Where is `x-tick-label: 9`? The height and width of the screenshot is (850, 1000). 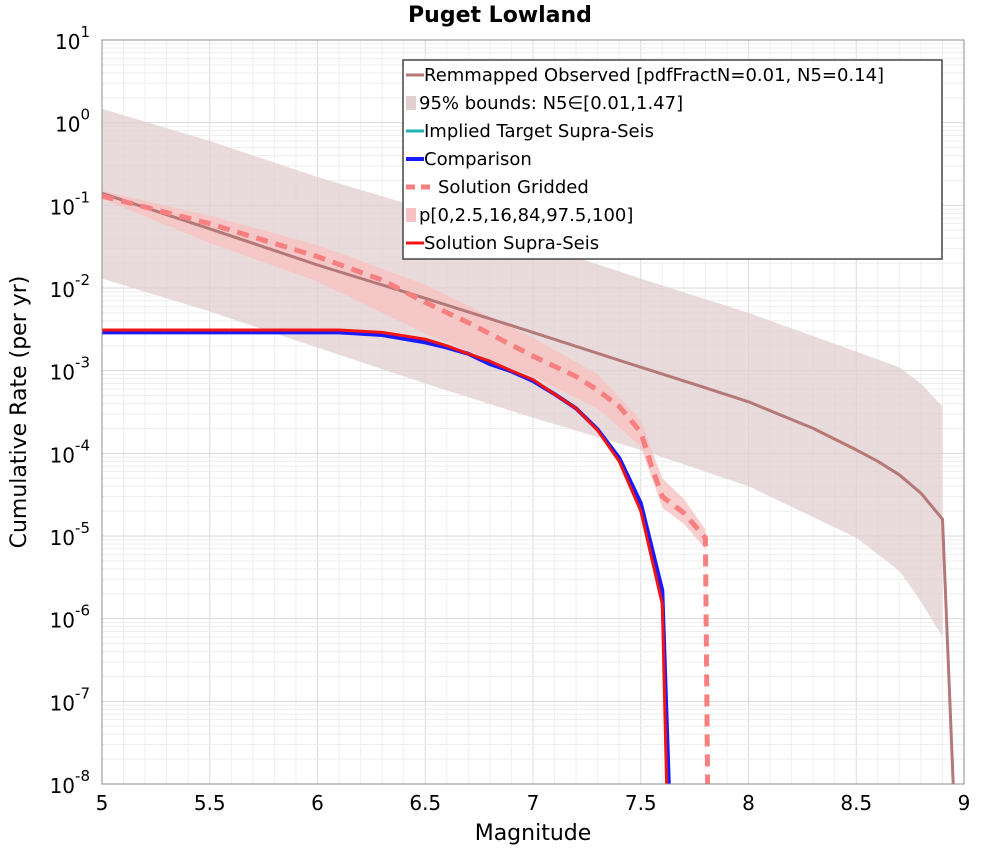
x-tick-label: 9 is located at coordinates (964, 803).